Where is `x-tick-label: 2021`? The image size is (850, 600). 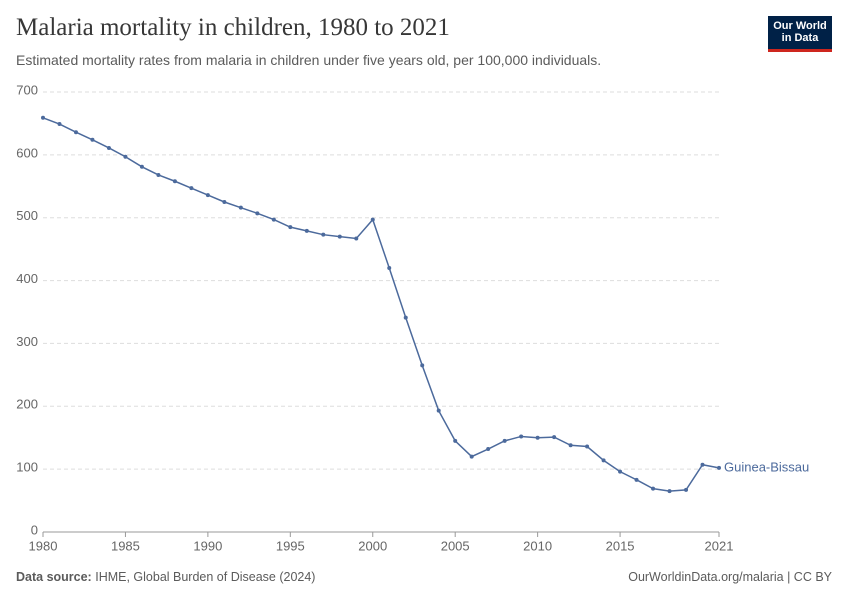 x-tick-label: 2021 is located at coordinates (719, 545).